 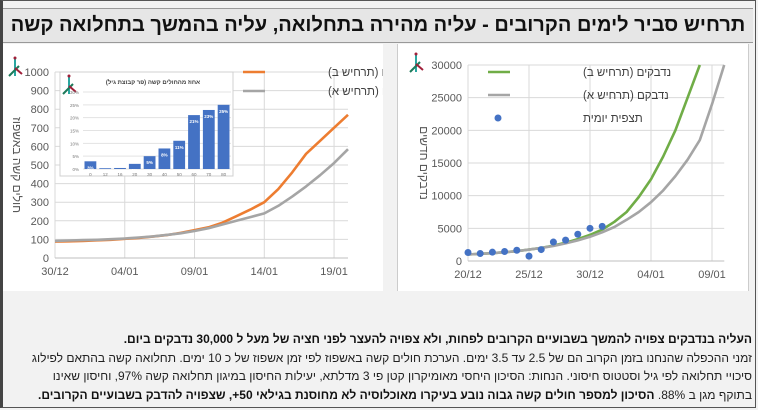 What do you see at coordinates (334, 272) in the screenshot?
I see `x-tick-label: 19/01` at bounding box center [334, 272].